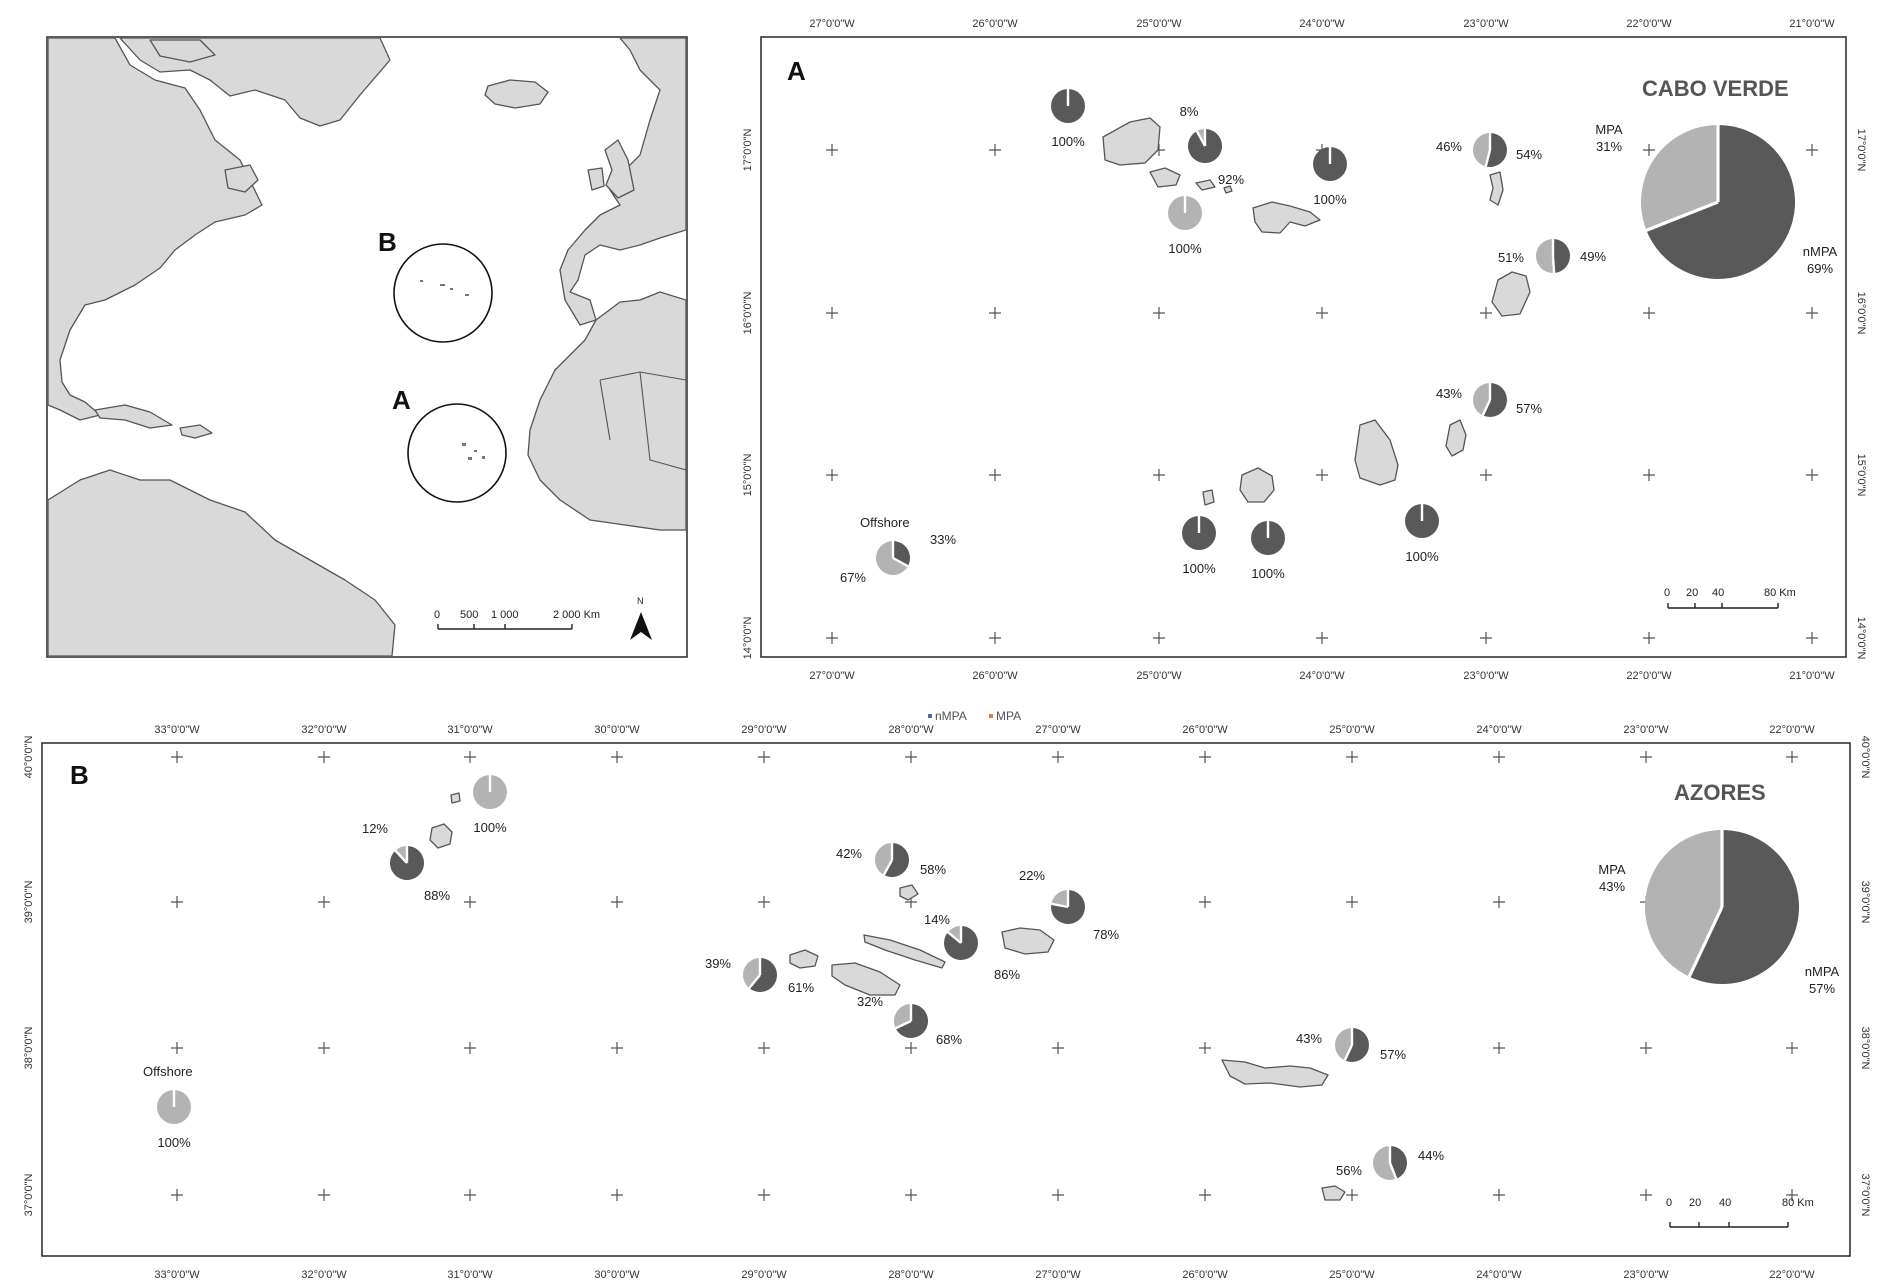 The image size is (1890, 1283). What do you see at coordinates (29, 902) in the screenshot?
I see `y-tick-label: 39°0'0"N` at bounding box center [29, 902].